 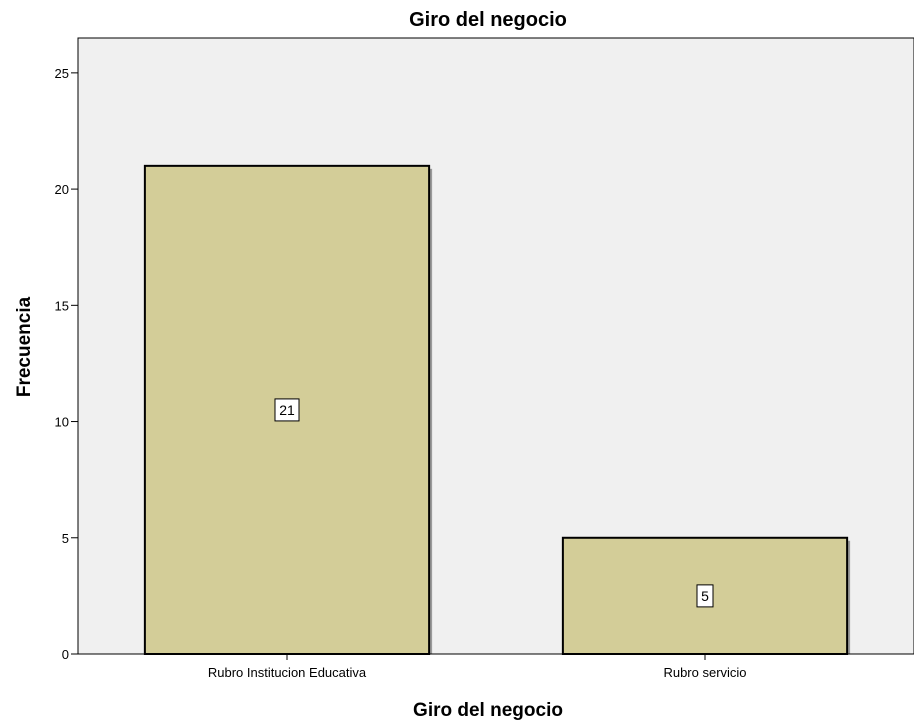 What do you see at coordinates (24, 346) in the screenshot?
I see `y-axis-title: Frecuencia` at bounding box center [24, 346].